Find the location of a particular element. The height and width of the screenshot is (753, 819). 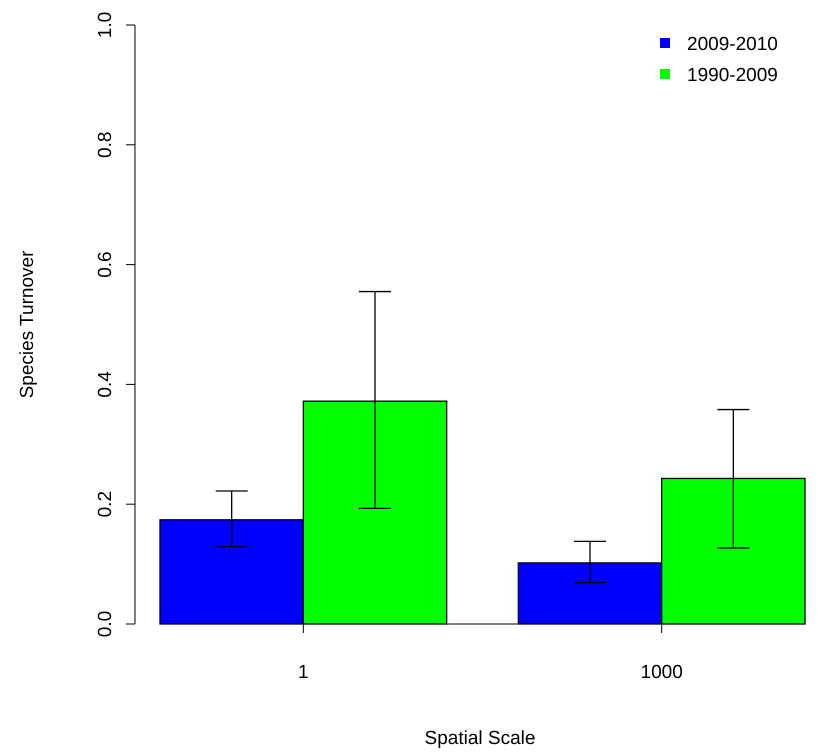

y-tick-label: 0.0 is located at coordinates (105, 624).